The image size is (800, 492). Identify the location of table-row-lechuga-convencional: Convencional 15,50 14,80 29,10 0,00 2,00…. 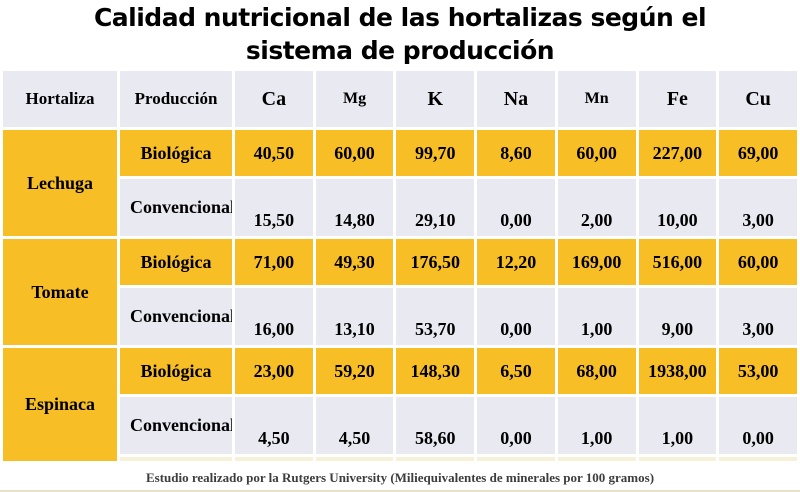
(400, 207).